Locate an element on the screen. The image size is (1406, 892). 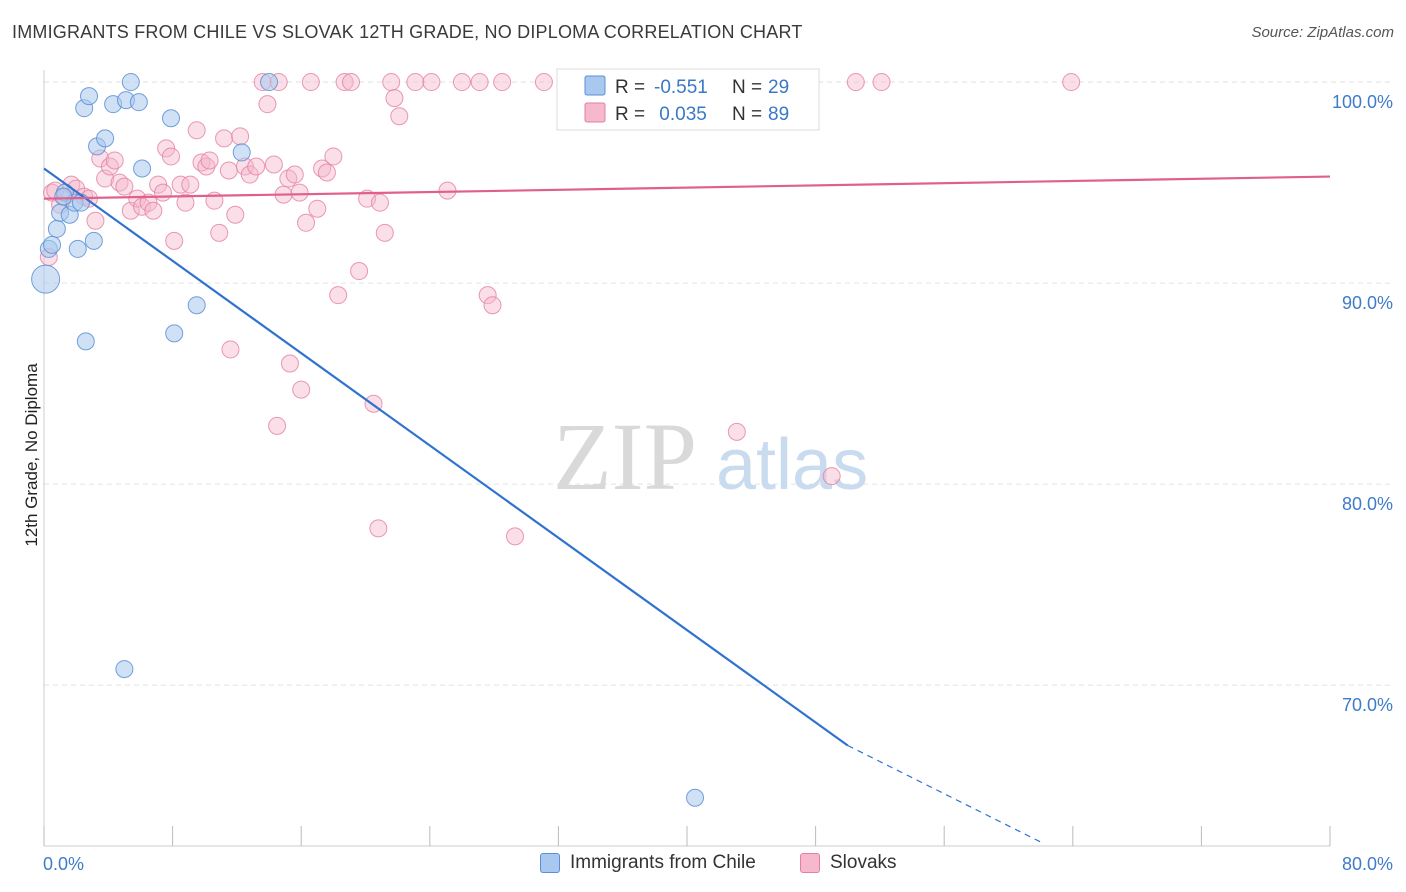
y-tick-label: 70.0% is located at coordinates (1367, 705).